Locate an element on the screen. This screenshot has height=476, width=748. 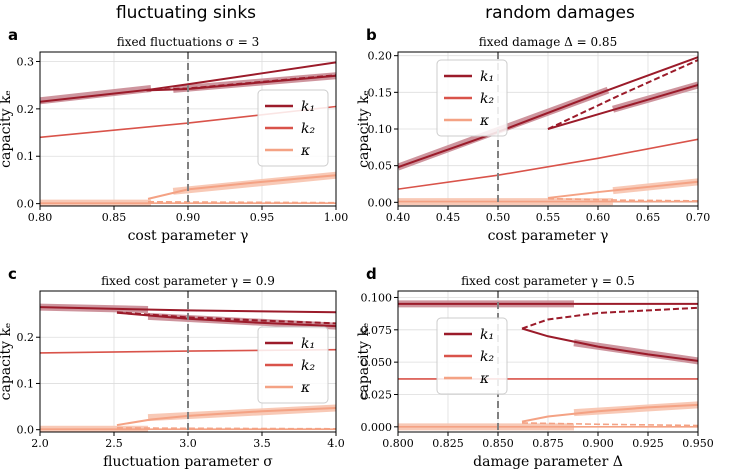
x-axis-label: fluctuation parameter σ is located at coordinates (188, 462).